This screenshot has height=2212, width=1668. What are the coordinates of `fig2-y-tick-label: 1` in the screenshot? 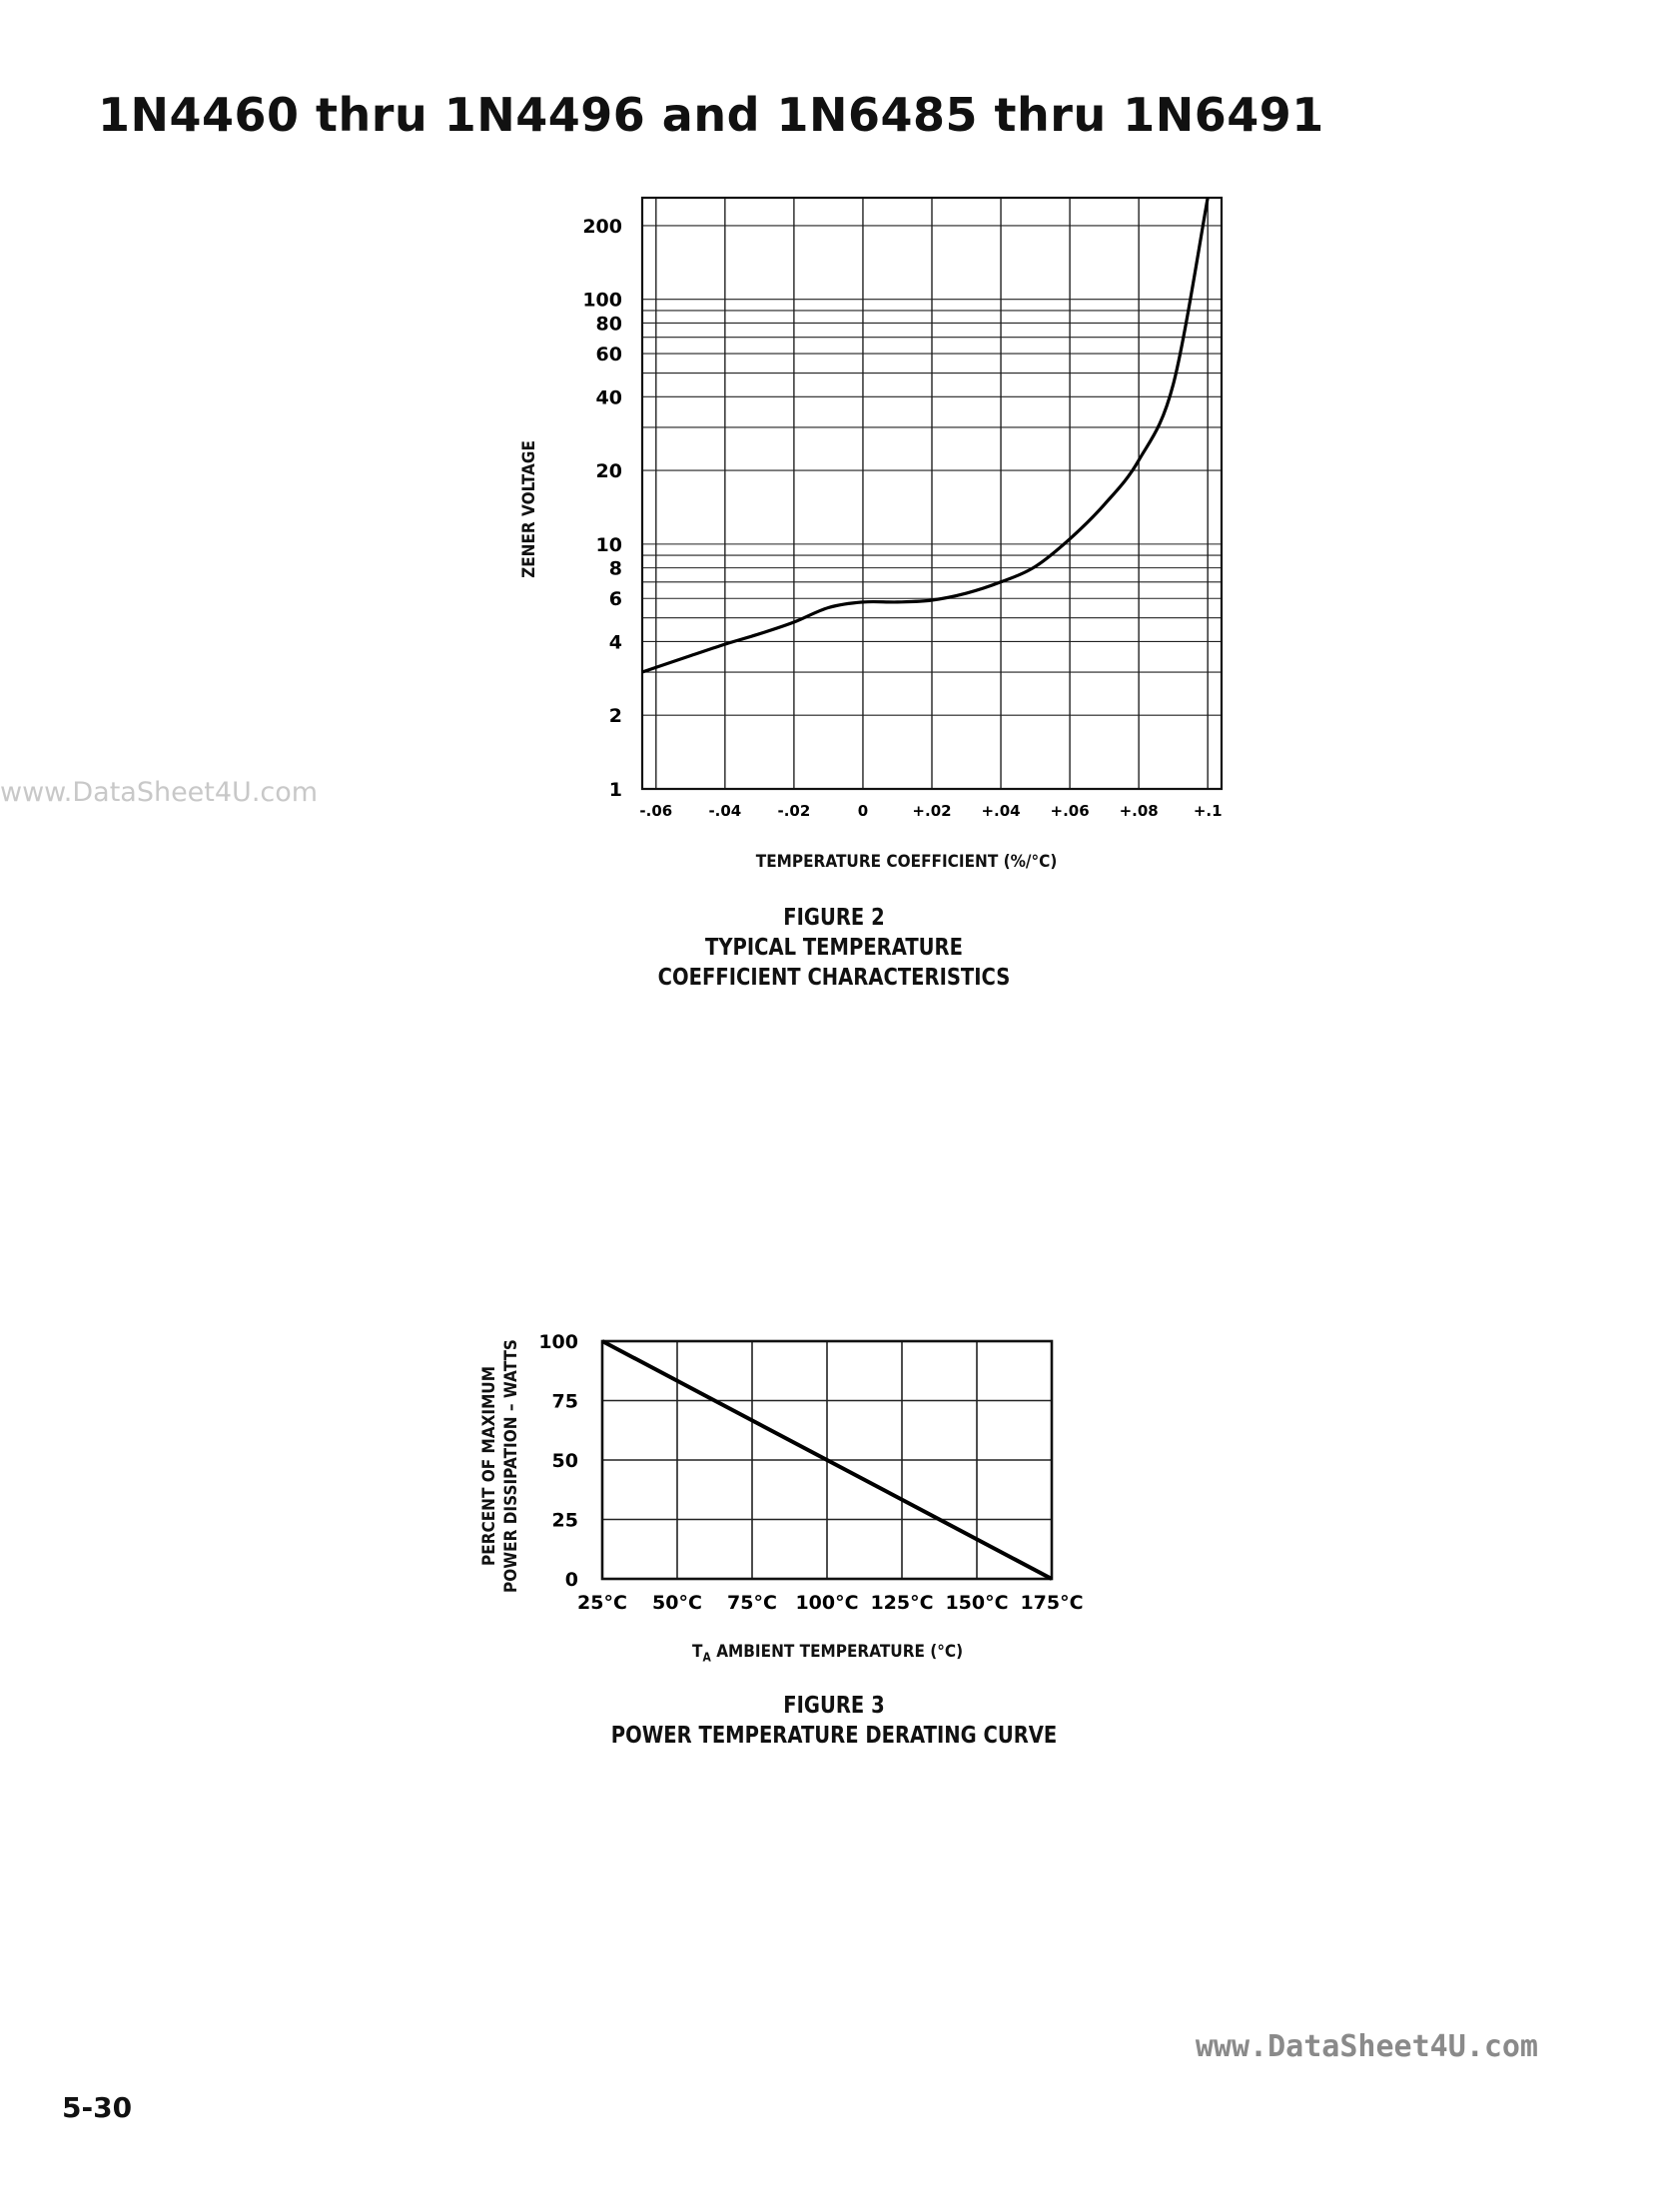 It's located at (615, 790).